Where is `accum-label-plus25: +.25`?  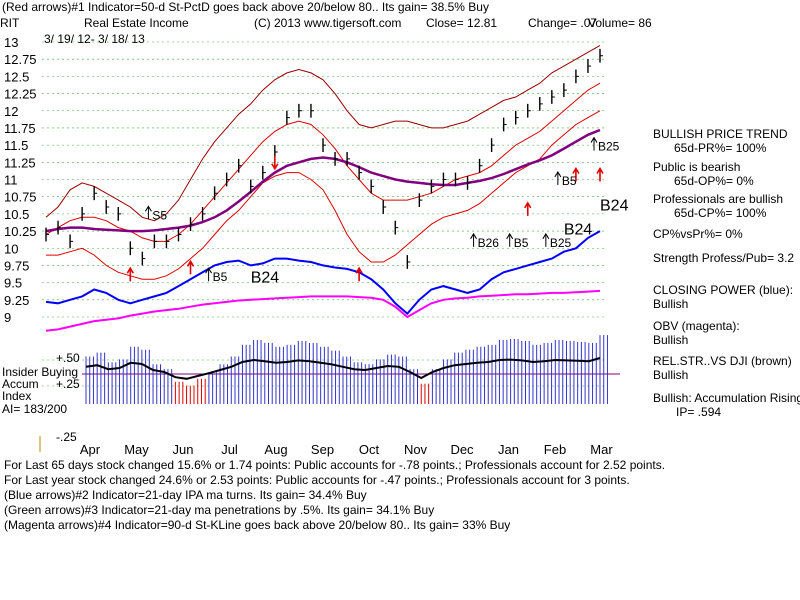
accum-label-plus25: +.25 is located at coordinates (68, 384).